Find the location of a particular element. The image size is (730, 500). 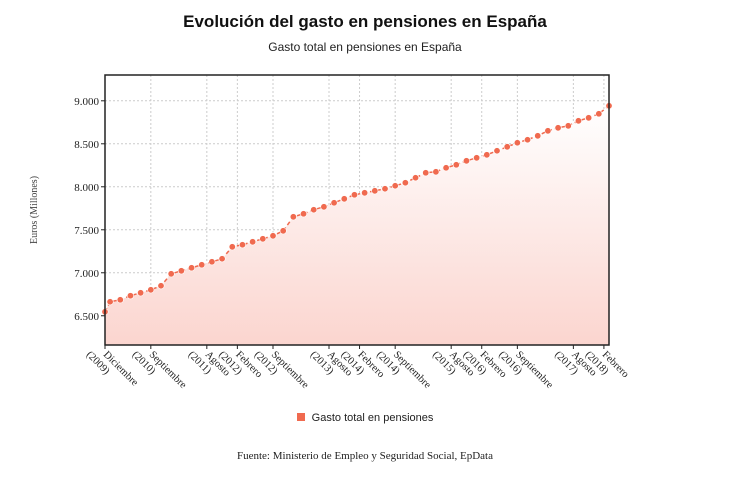

y-tick-label: 8.000 is located at coordinates (86, 188).